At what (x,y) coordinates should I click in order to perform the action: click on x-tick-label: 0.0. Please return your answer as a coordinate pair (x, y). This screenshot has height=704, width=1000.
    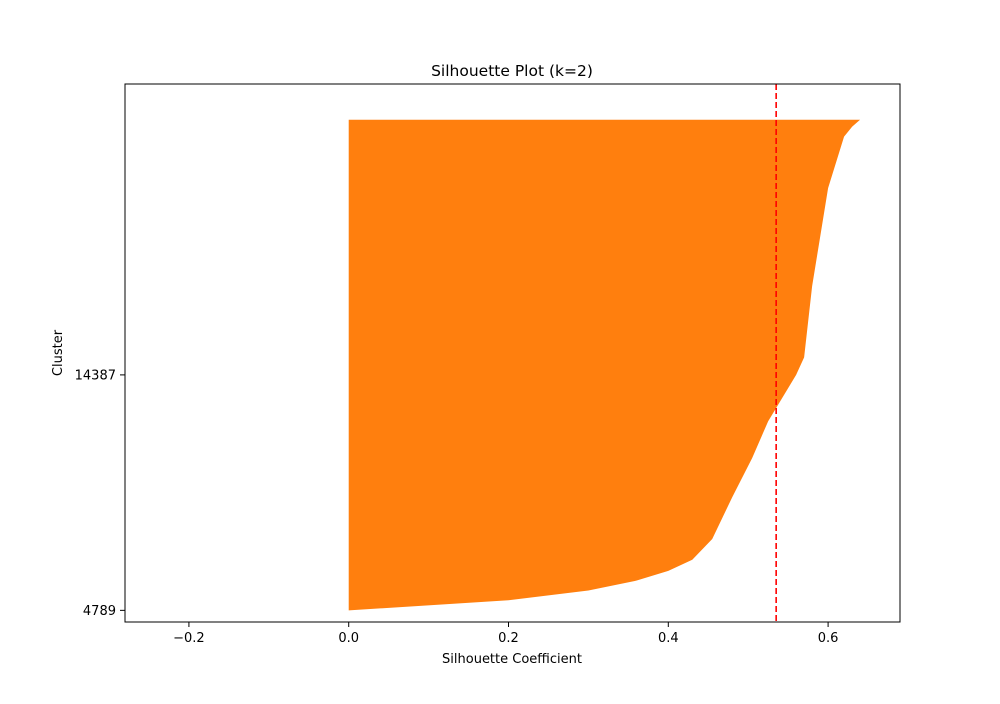
    Looking at the image, I should click on (348, 638).